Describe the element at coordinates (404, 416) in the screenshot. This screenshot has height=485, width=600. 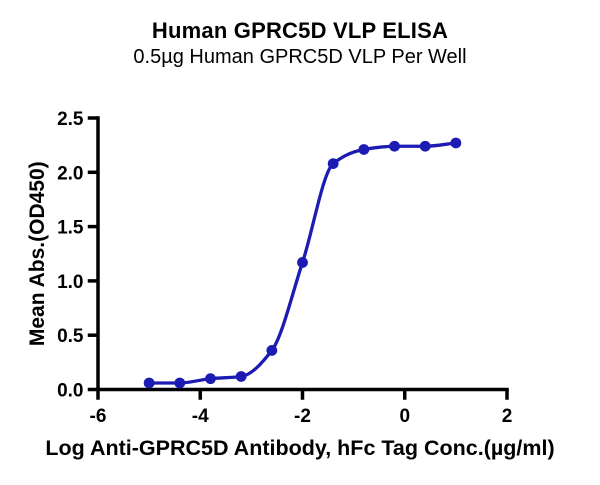
I see `x-tick-label: 0` at that location.